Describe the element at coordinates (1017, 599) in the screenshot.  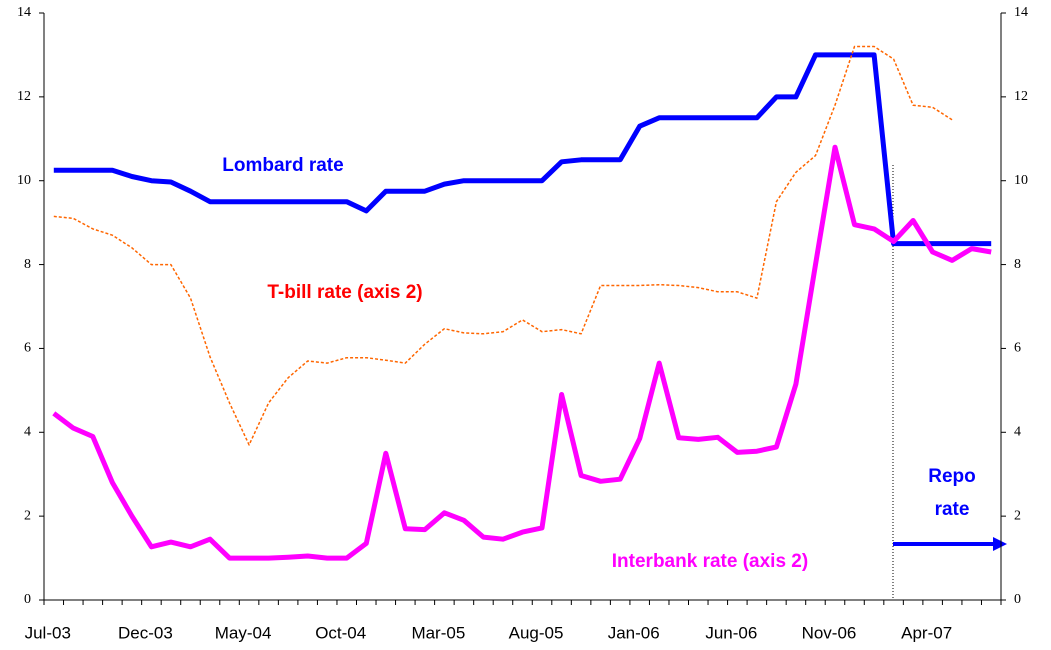
I see `y2-tick-label: 0` at that location.